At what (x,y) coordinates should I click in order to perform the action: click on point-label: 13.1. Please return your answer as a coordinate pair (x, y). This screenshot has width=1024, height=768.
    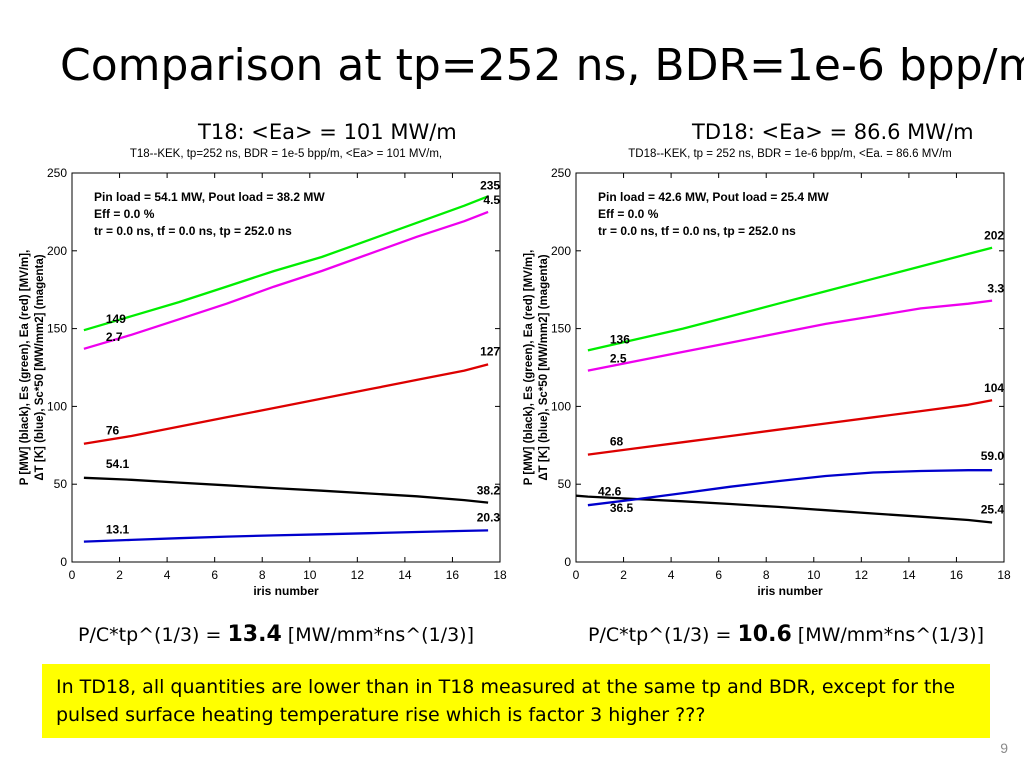
    Looking at the image, I should click on (118, 530).